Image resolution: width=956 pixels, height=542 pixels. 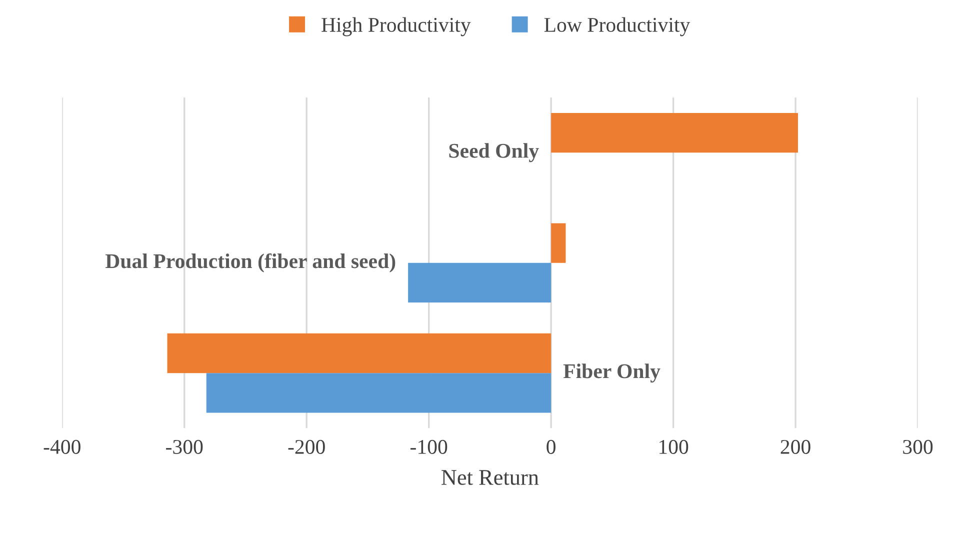 I want to click on x-tick-label: -200, so click(x=306, y=447).